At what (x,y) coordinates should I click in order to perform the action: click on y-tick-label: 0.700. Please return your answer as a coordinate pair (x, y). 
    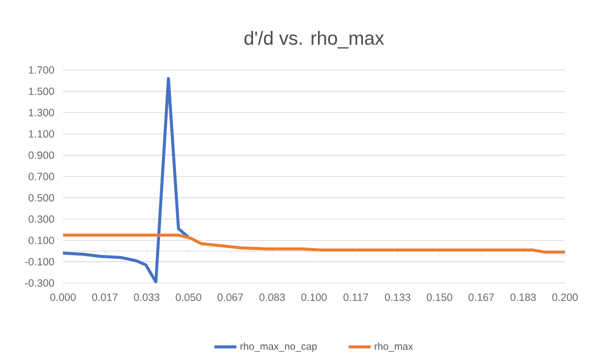
    Looking at the image, I should click on (41, 176).